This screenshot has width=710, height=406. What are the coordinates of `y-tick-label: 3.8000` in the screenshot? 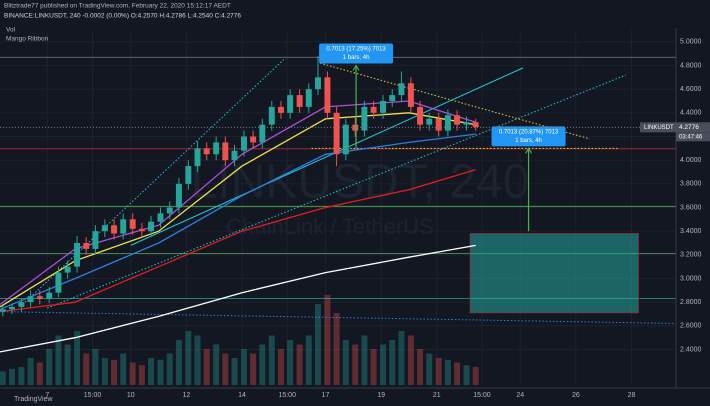 It's located at (691, 184).